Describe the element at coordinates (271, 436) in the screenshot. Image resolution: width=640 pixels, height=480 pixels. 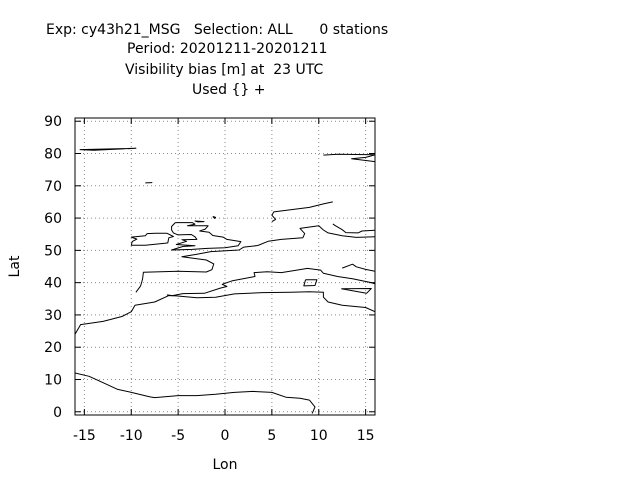
I see `x-tick-label: 5` at that location.